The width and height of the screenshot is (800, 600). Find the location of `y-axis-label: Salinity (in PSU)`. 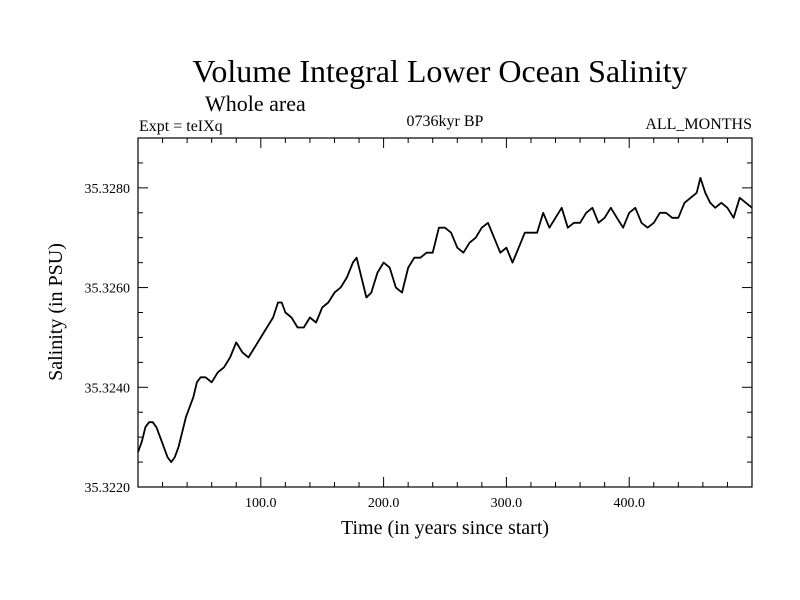

y-axis-label: Salinity (in PSU) is located at coordinates (56, 312).